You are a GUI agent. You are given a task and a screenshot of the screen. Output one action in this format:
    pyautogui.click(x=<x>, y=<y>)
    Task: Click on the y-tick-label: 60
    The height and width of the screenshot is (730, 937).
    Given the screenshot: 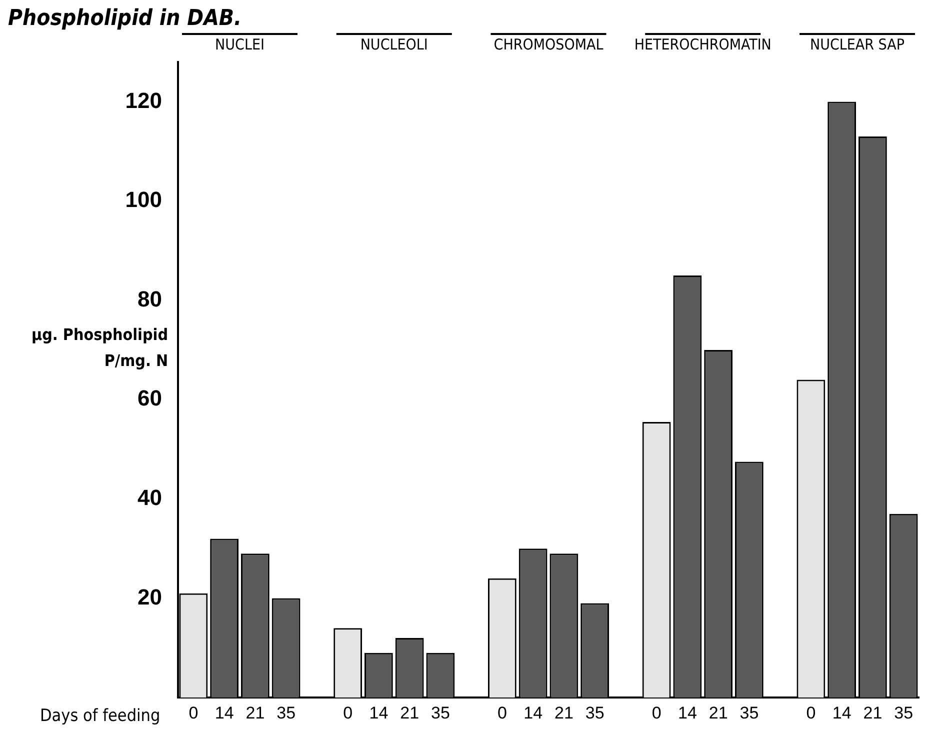 What is the action you would take?
    pyautogui.click(x=150, y=398)
    